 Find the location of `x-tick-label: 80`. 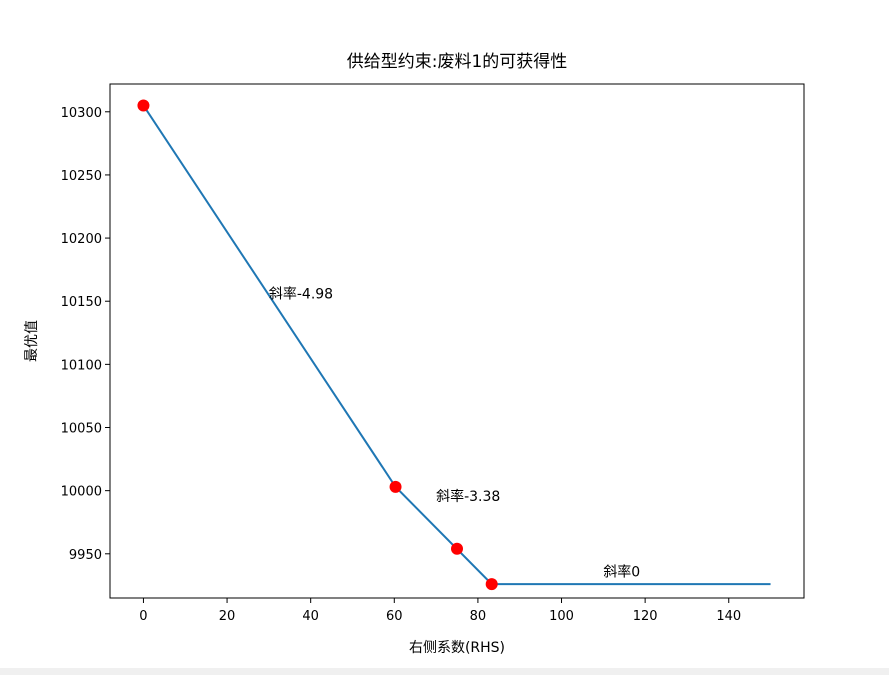

x-tick-label: 80 is located at coordinates (478, 616).